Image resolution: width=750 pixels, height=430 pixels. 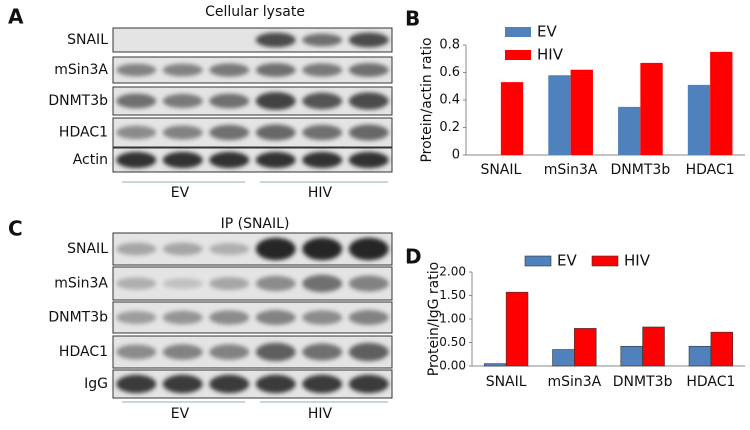 What do you see at coordinates (434, 319) in the screenshot?
I see `y-axis-label: Protein/IgG ratio` at bounding box center [434, 319].